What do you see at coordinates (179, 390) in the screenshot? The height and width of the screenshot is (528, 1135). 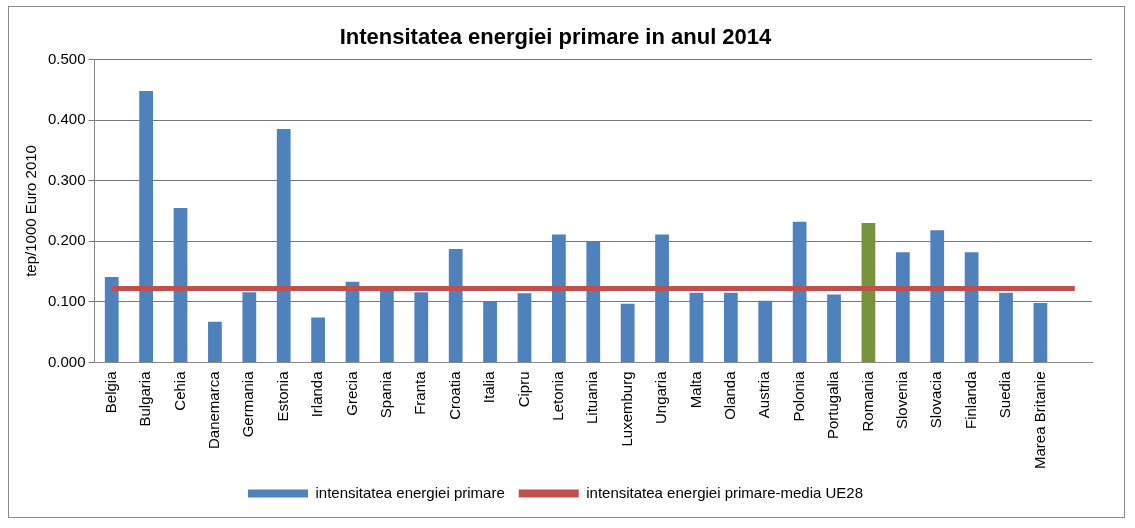 I see `x-tick-label: Cehia` at bounding box center [179, 390].